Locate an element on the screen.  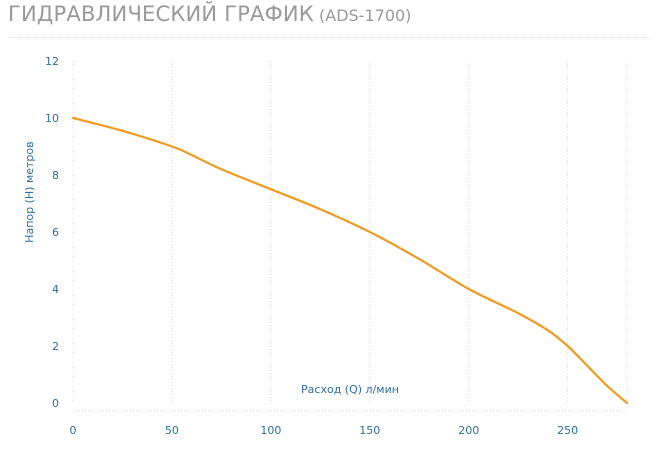
y-tick-label: 2 is located at coordinates (55, 346).